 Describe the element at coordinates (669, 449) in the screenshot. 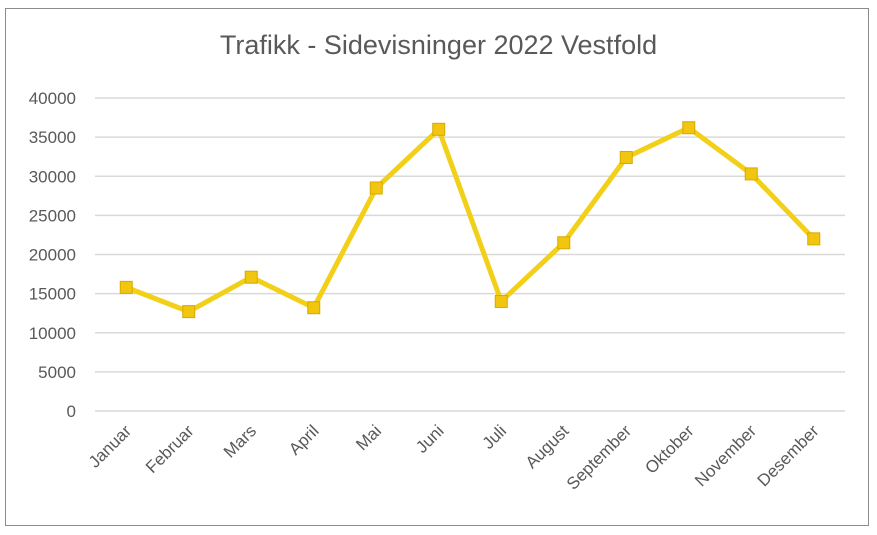

I see `x-tick-label: Oktober` at that location.